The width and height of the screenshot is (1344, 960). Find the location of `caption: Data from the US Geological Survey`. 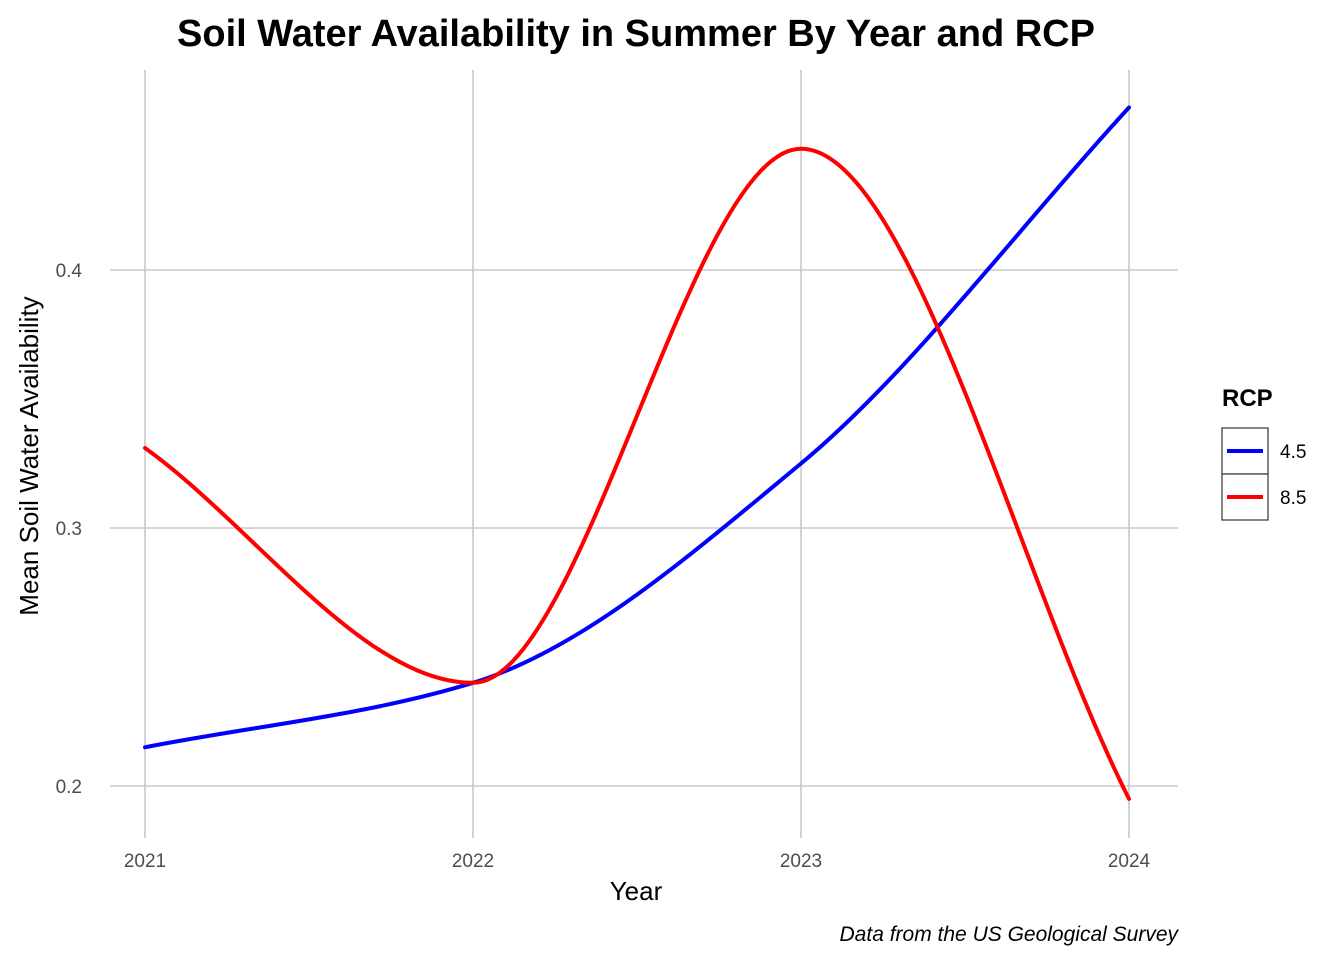

caption: Data from the US Geological Survey is located at coordinates (1010, 934).